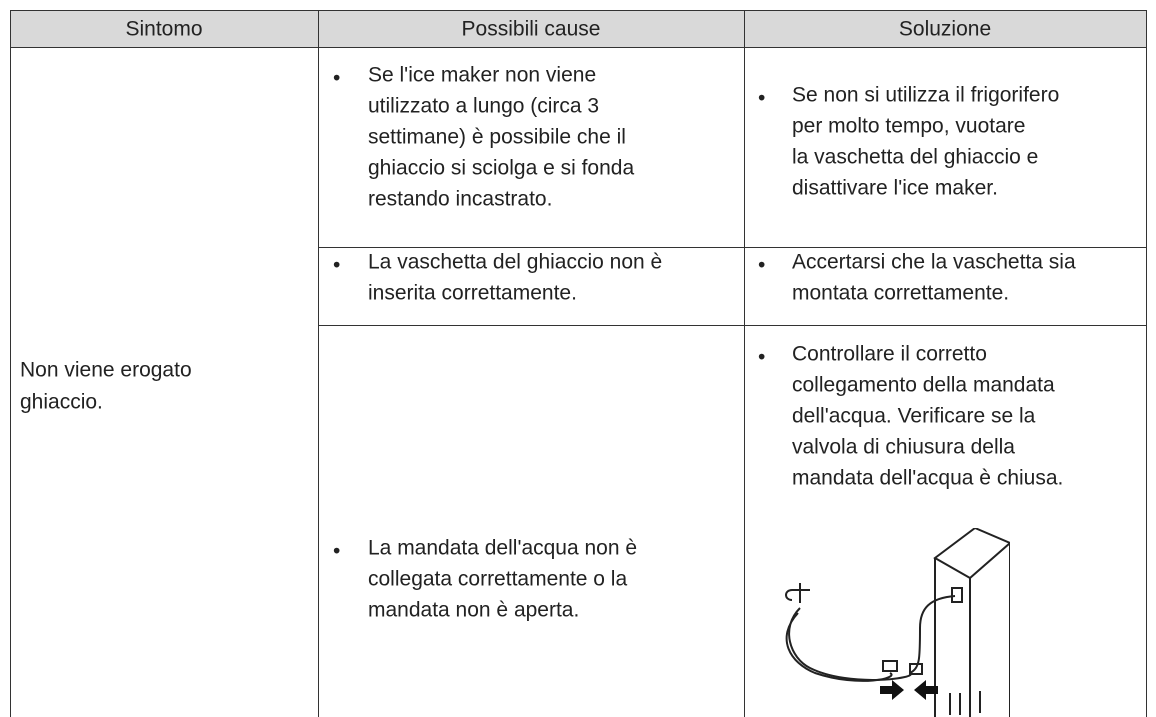 The height and width of the screenshot is (717, 1156). I want to click on cause-text: mandata non è aperta., so click(474, 610).